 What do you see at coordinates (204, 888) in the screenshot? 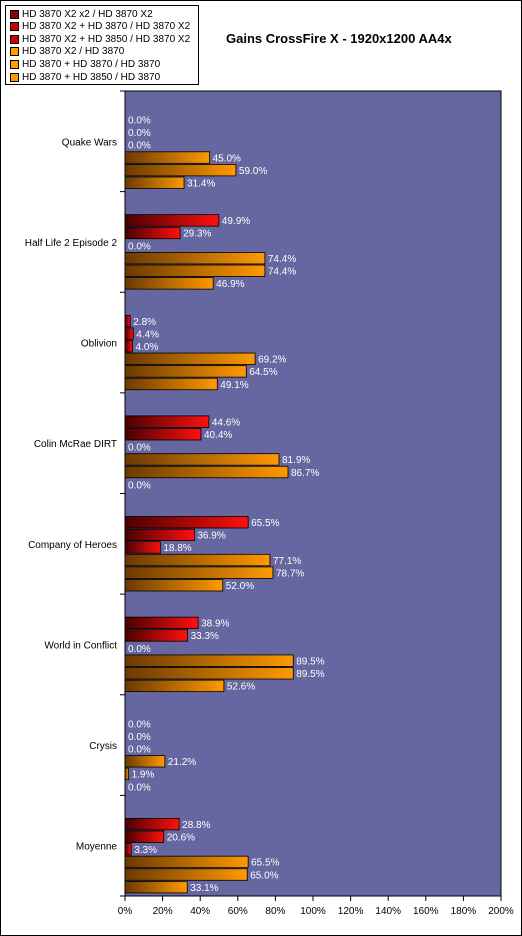
I see `data-label: 33.1%` at bounding box center [204, 888].